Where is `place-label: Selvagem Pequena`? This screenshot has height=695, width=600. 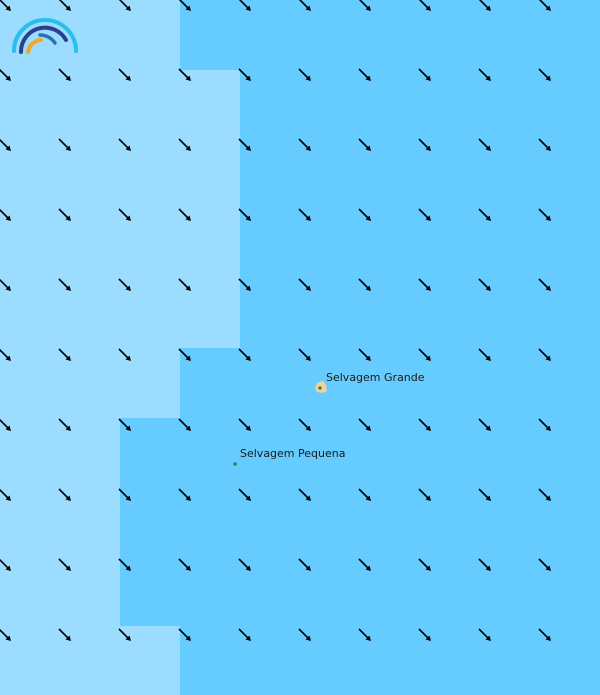 place-label: Selvagem Pequena is located at coordinates (293, 453).